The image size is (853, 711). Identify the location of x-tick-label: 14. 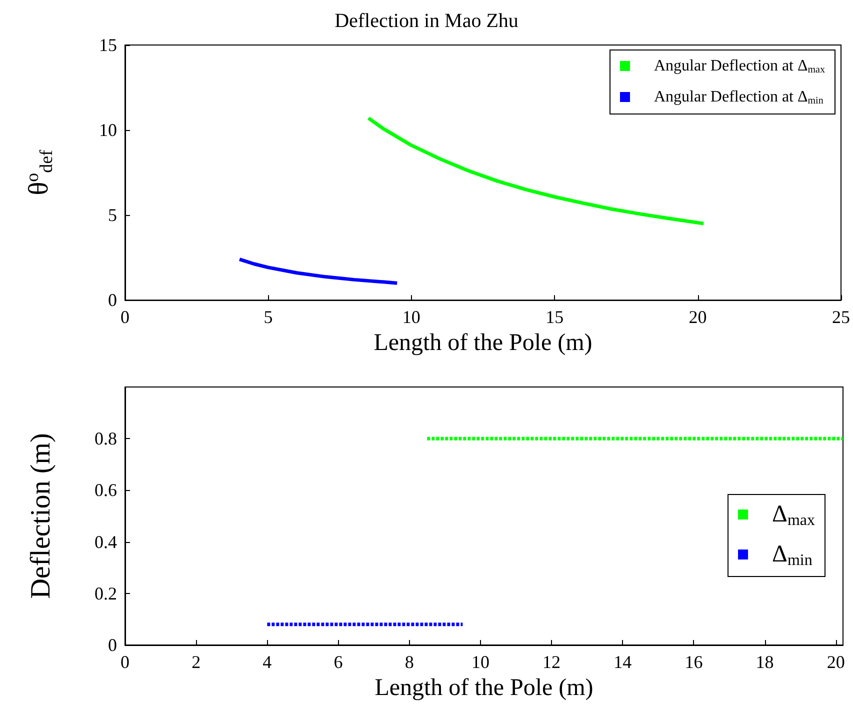
(623, 662).